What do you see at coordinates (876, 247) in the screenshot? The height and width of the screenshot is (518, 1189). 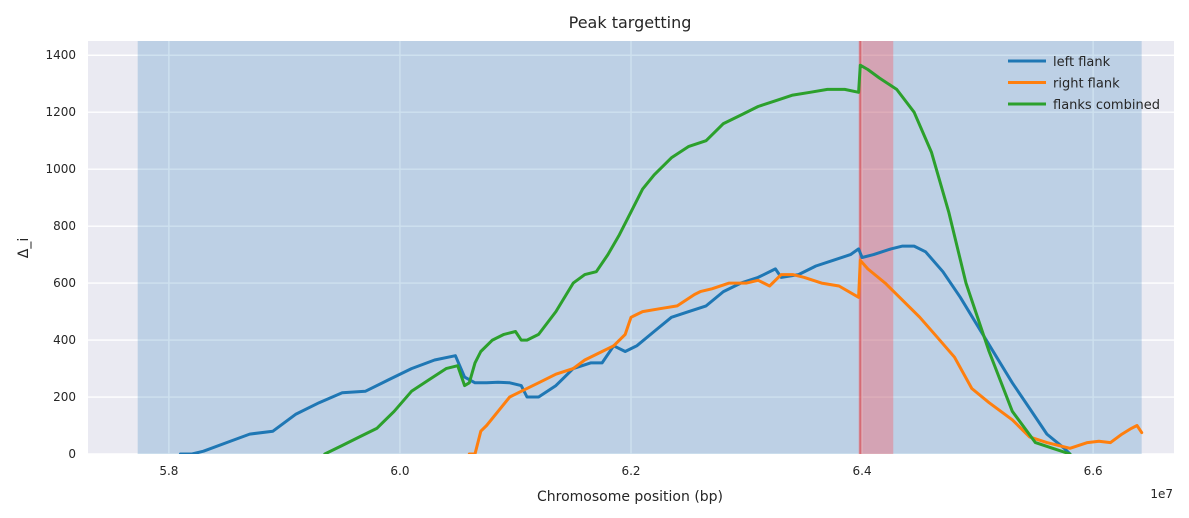 I see `peak-region` at bounding box center [876, 247].